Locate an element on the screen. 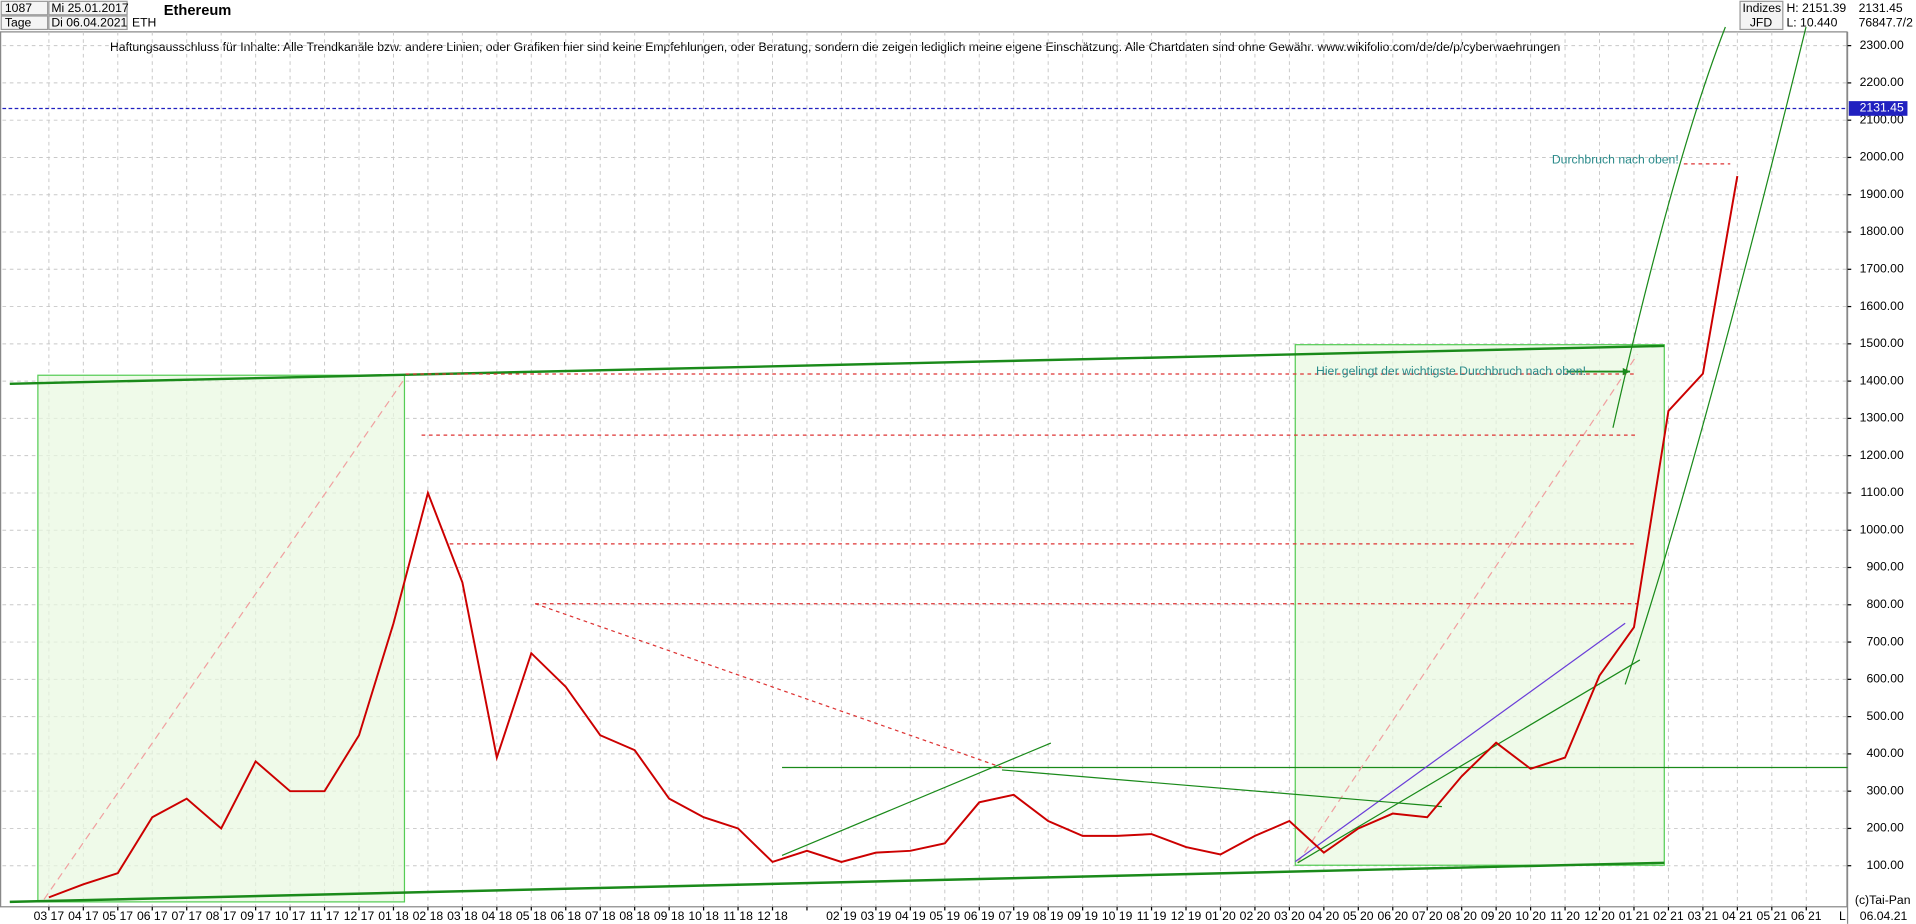  x-tick-label: 08 17 is located at coordinates (221, 916).